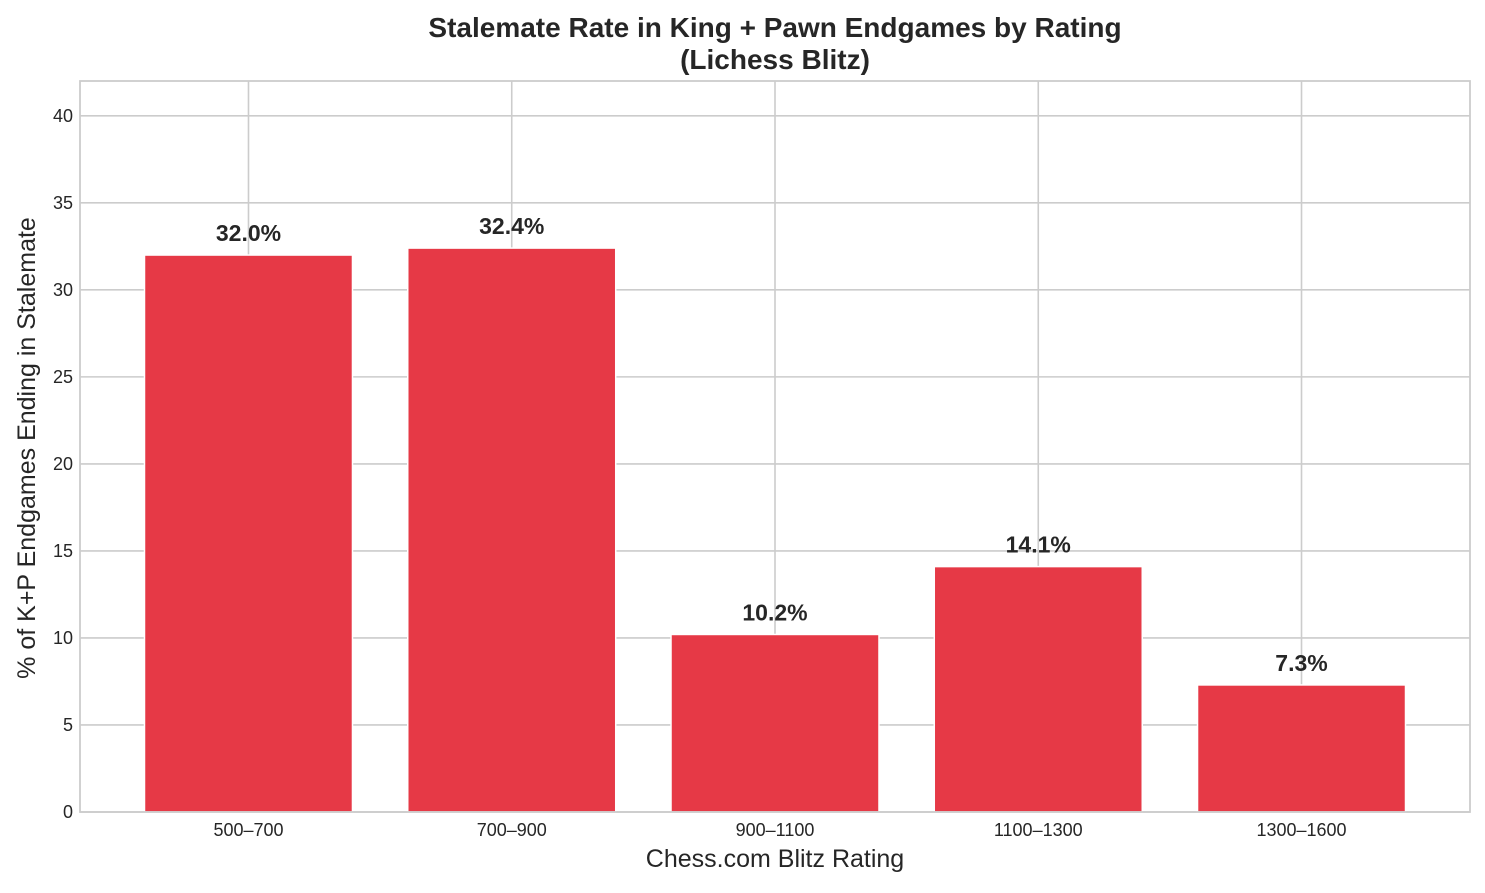 This screenshot has height=893, width=1485. Describe the element at coordinates (512, 830) in the screenshot. I see `x-tick-label: 700–900` at that location.